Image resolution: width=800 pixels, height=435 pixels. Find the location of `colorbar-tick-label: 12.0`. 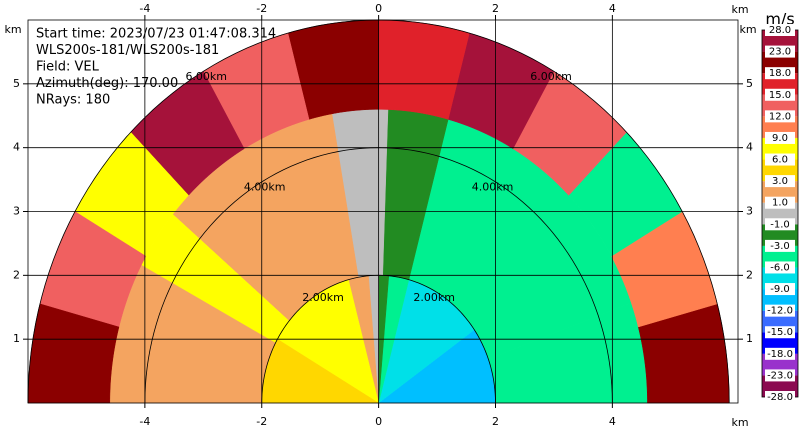

colorbar-tick-label: 12.0 is located at coordinates (780, 116).